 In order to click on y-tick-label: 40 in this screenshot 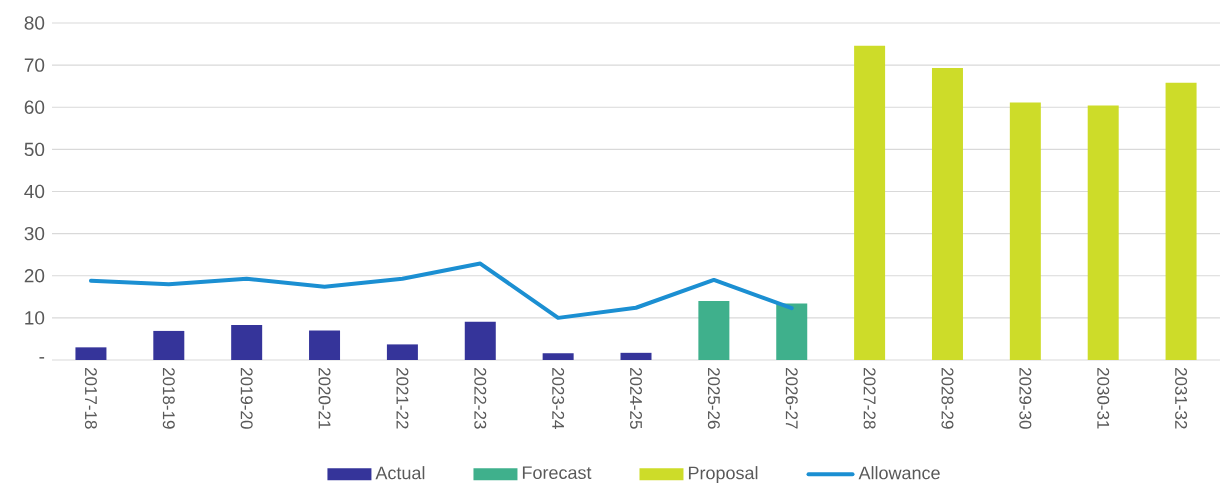, I will do `click(34, 191)`.